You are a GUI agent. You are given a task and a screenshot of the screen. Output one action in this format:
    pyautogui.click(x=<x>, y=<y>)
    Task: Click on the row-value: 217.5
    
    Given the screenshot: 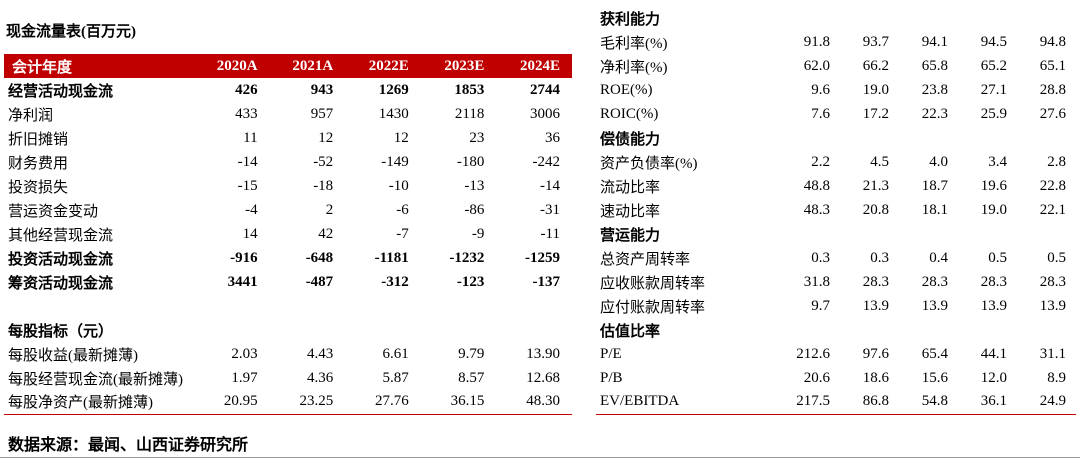 What is the action you would take?
    pyautogui.click(x=810, y=402)
    